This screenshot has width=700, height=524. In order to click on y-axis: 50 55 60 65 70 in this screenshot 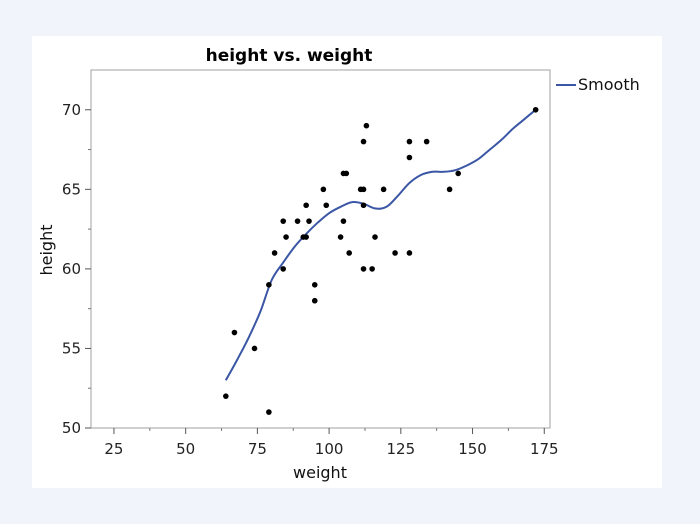, I will do `click(76, 269)`.